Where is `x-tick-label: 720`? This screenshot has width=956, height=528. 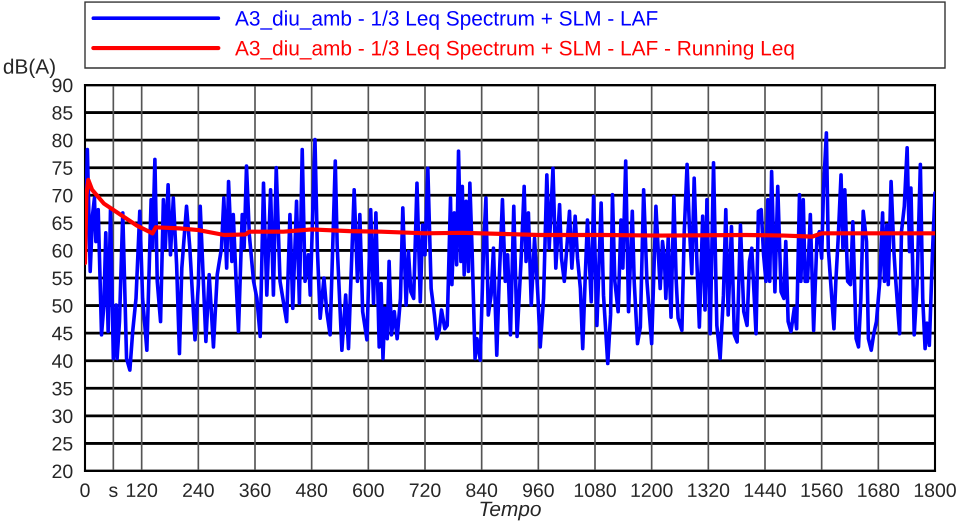 x-tick-label: 720 is located at coordinates (425, 490).